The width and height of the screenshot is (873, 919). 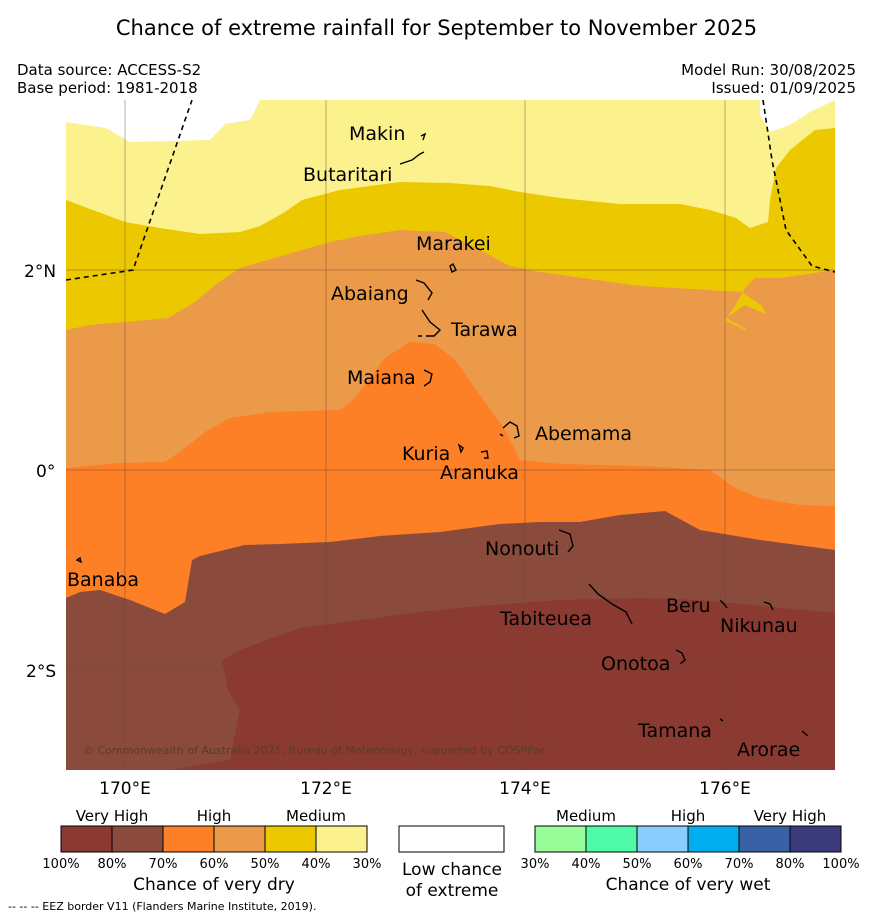 What do you see at coordinates (460, 448) in the screenshot?
I see `island-kuria` at bounding box center [460, 448].